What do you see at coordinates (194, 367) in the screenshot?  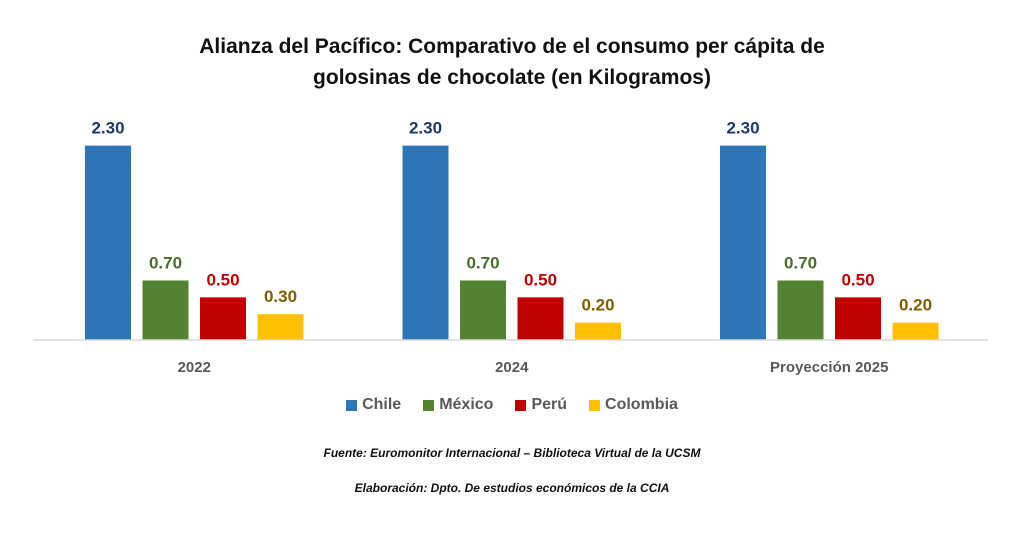 I see `x-tick-label: 2022` at bounding box center [194, 367].